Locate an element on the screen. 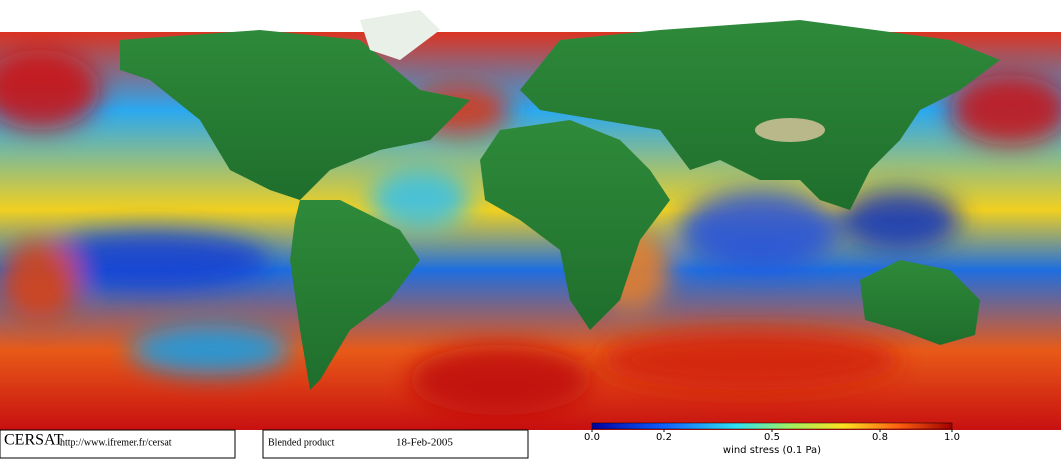 Image resolution: width=1061 pixels, height=462 pixels. source-url: http://www.ifremer.fr/cersat is located at coordinates (116, 442).